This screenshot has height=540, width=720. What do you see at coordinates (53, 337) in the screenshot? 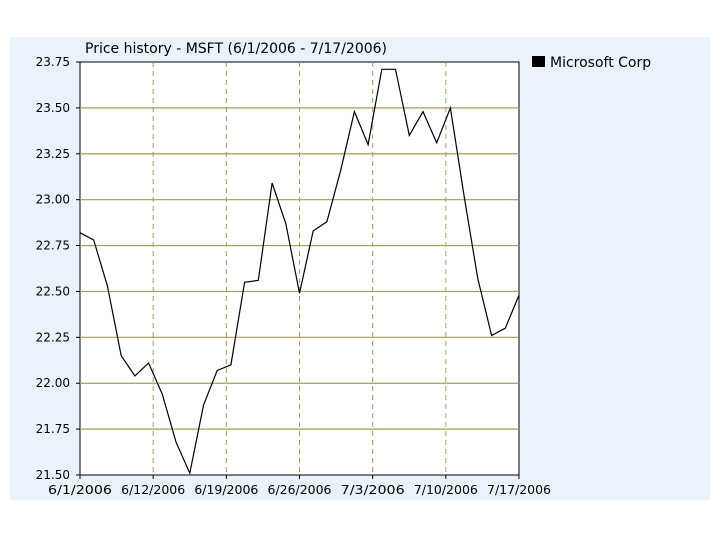
I see `y-tick-label: 22.25` at bounding box center [53, 337].